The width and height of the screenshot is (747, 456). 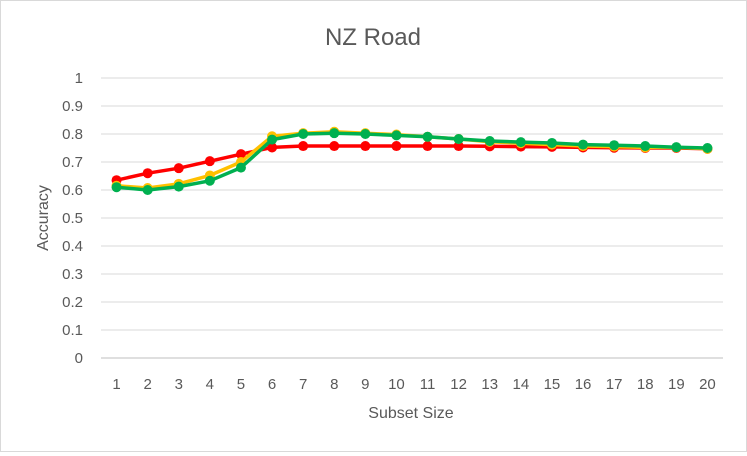 I want to click on y-tick-label: 0.1, so click(x=72, y=330).